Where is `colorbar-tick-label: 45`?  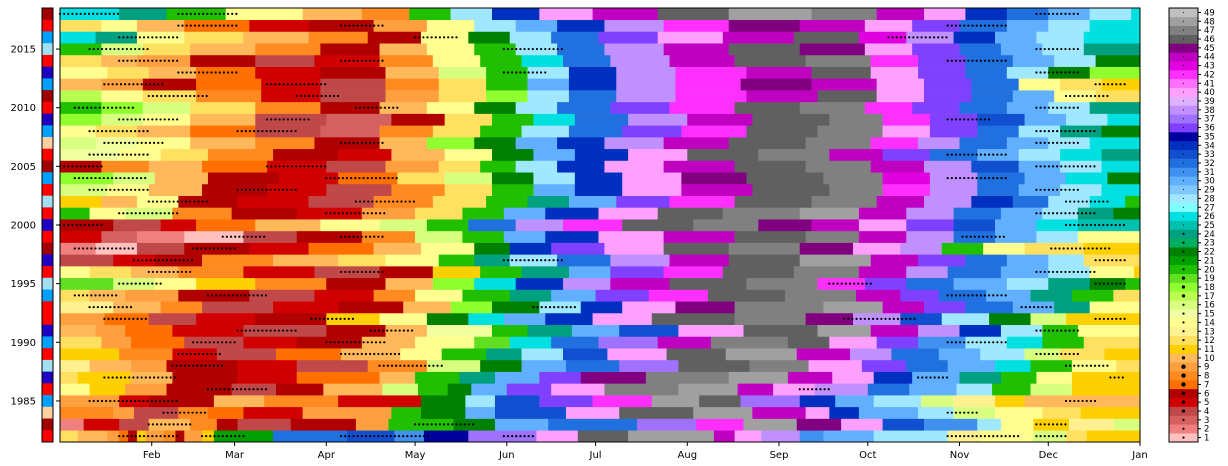 colorbar-tick-label: 45 is located at coordinates (1209, 49).